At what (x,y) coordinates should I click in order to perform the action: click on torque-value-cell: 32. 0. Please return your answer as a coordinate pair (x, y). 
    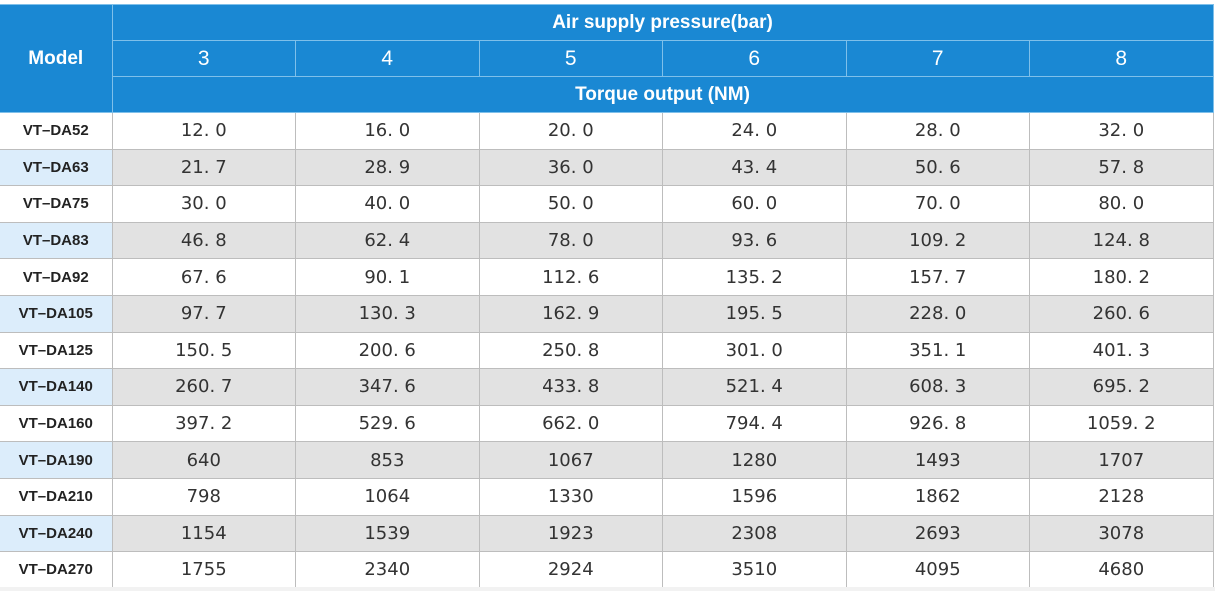
    Looking at the image, I should click on (1121, 131).